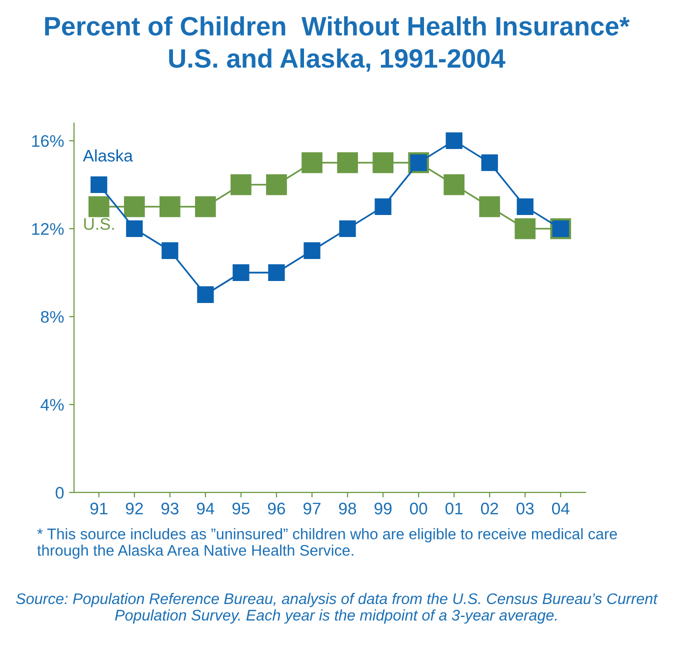 This screenshot has width=673, height=648. What do you see at coordinates (561, 508) in the screenshot?
I see `x-tick-label: 04` at bounding box center [561, 508].